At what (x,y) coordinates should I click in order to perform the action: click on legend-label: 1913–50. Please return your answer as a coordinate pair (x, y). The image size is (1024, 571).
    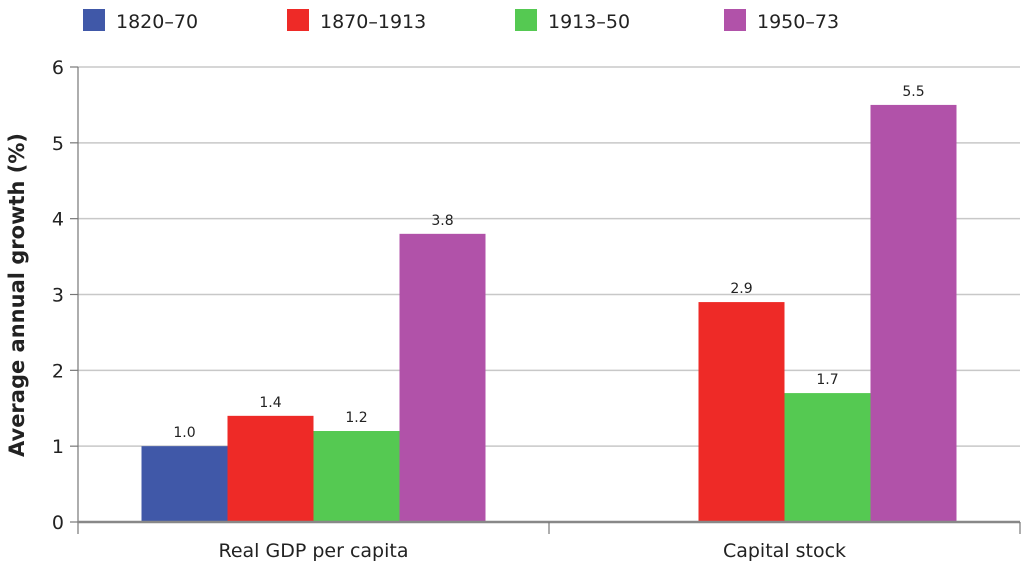
    Looking at the image, I should click on (589, 22).